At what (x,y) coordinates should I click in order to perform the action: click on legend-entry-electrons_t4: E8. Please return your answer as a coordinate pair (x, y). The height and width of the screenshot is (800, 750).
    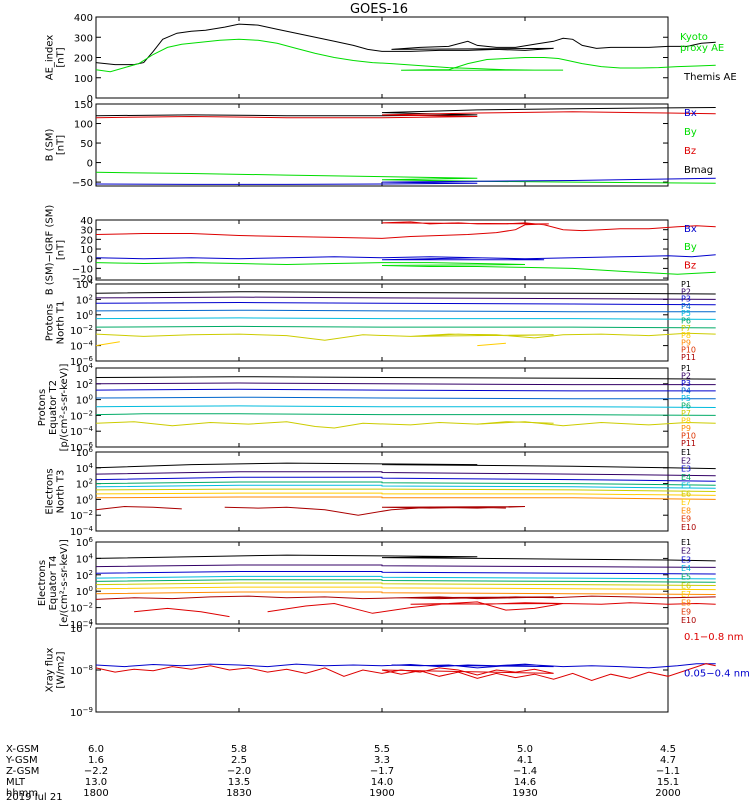
    Looking at the image, I should click on (686, 603).